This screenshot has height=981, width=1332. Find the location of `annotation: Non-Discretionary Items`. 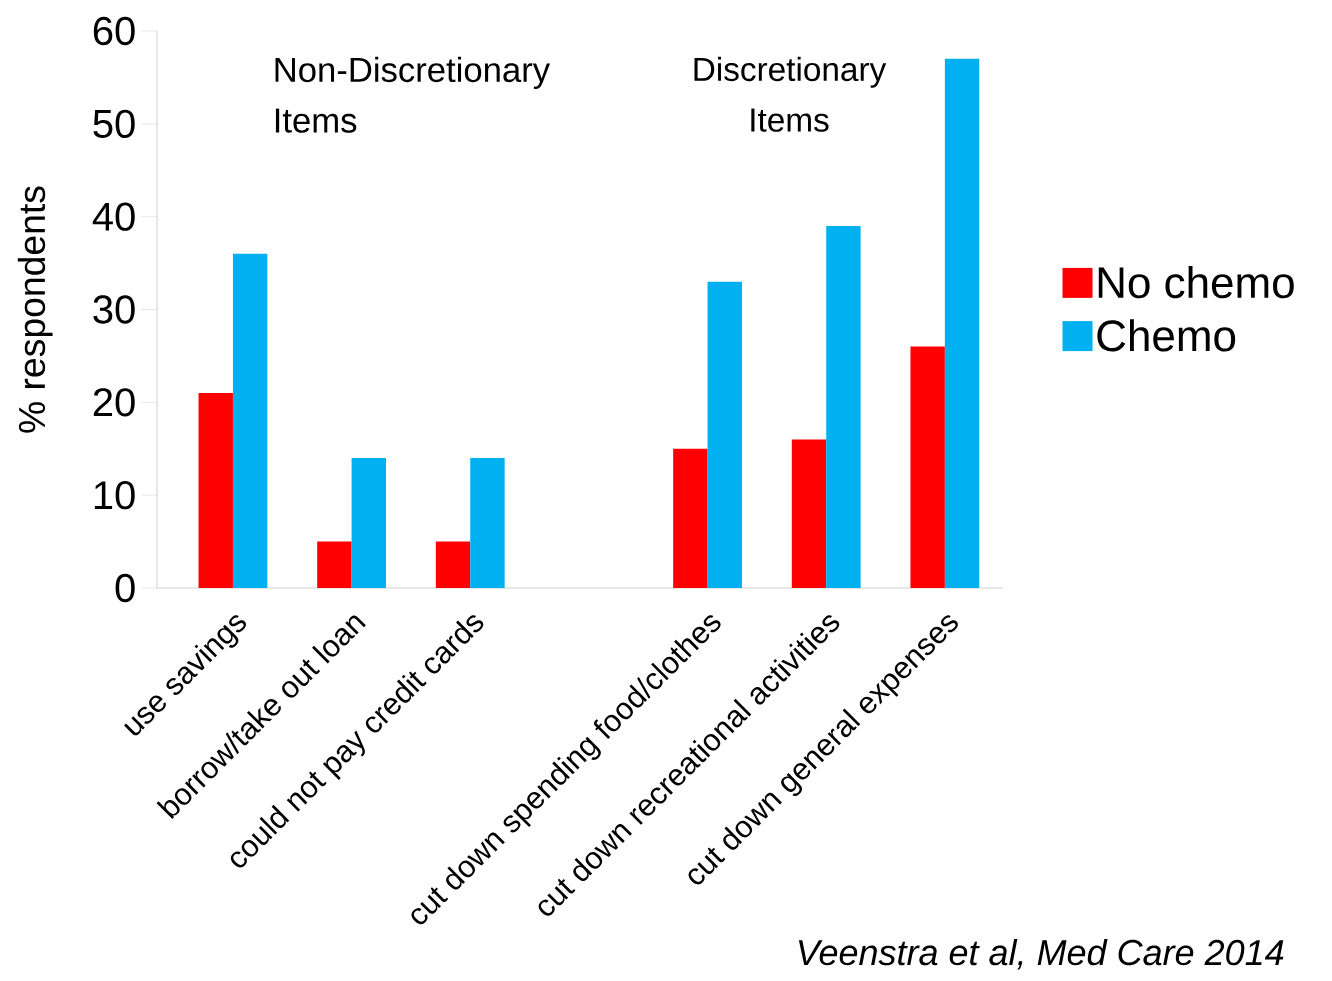

annotation: Non-Discretionary Items is located at coordinates (413, 94).